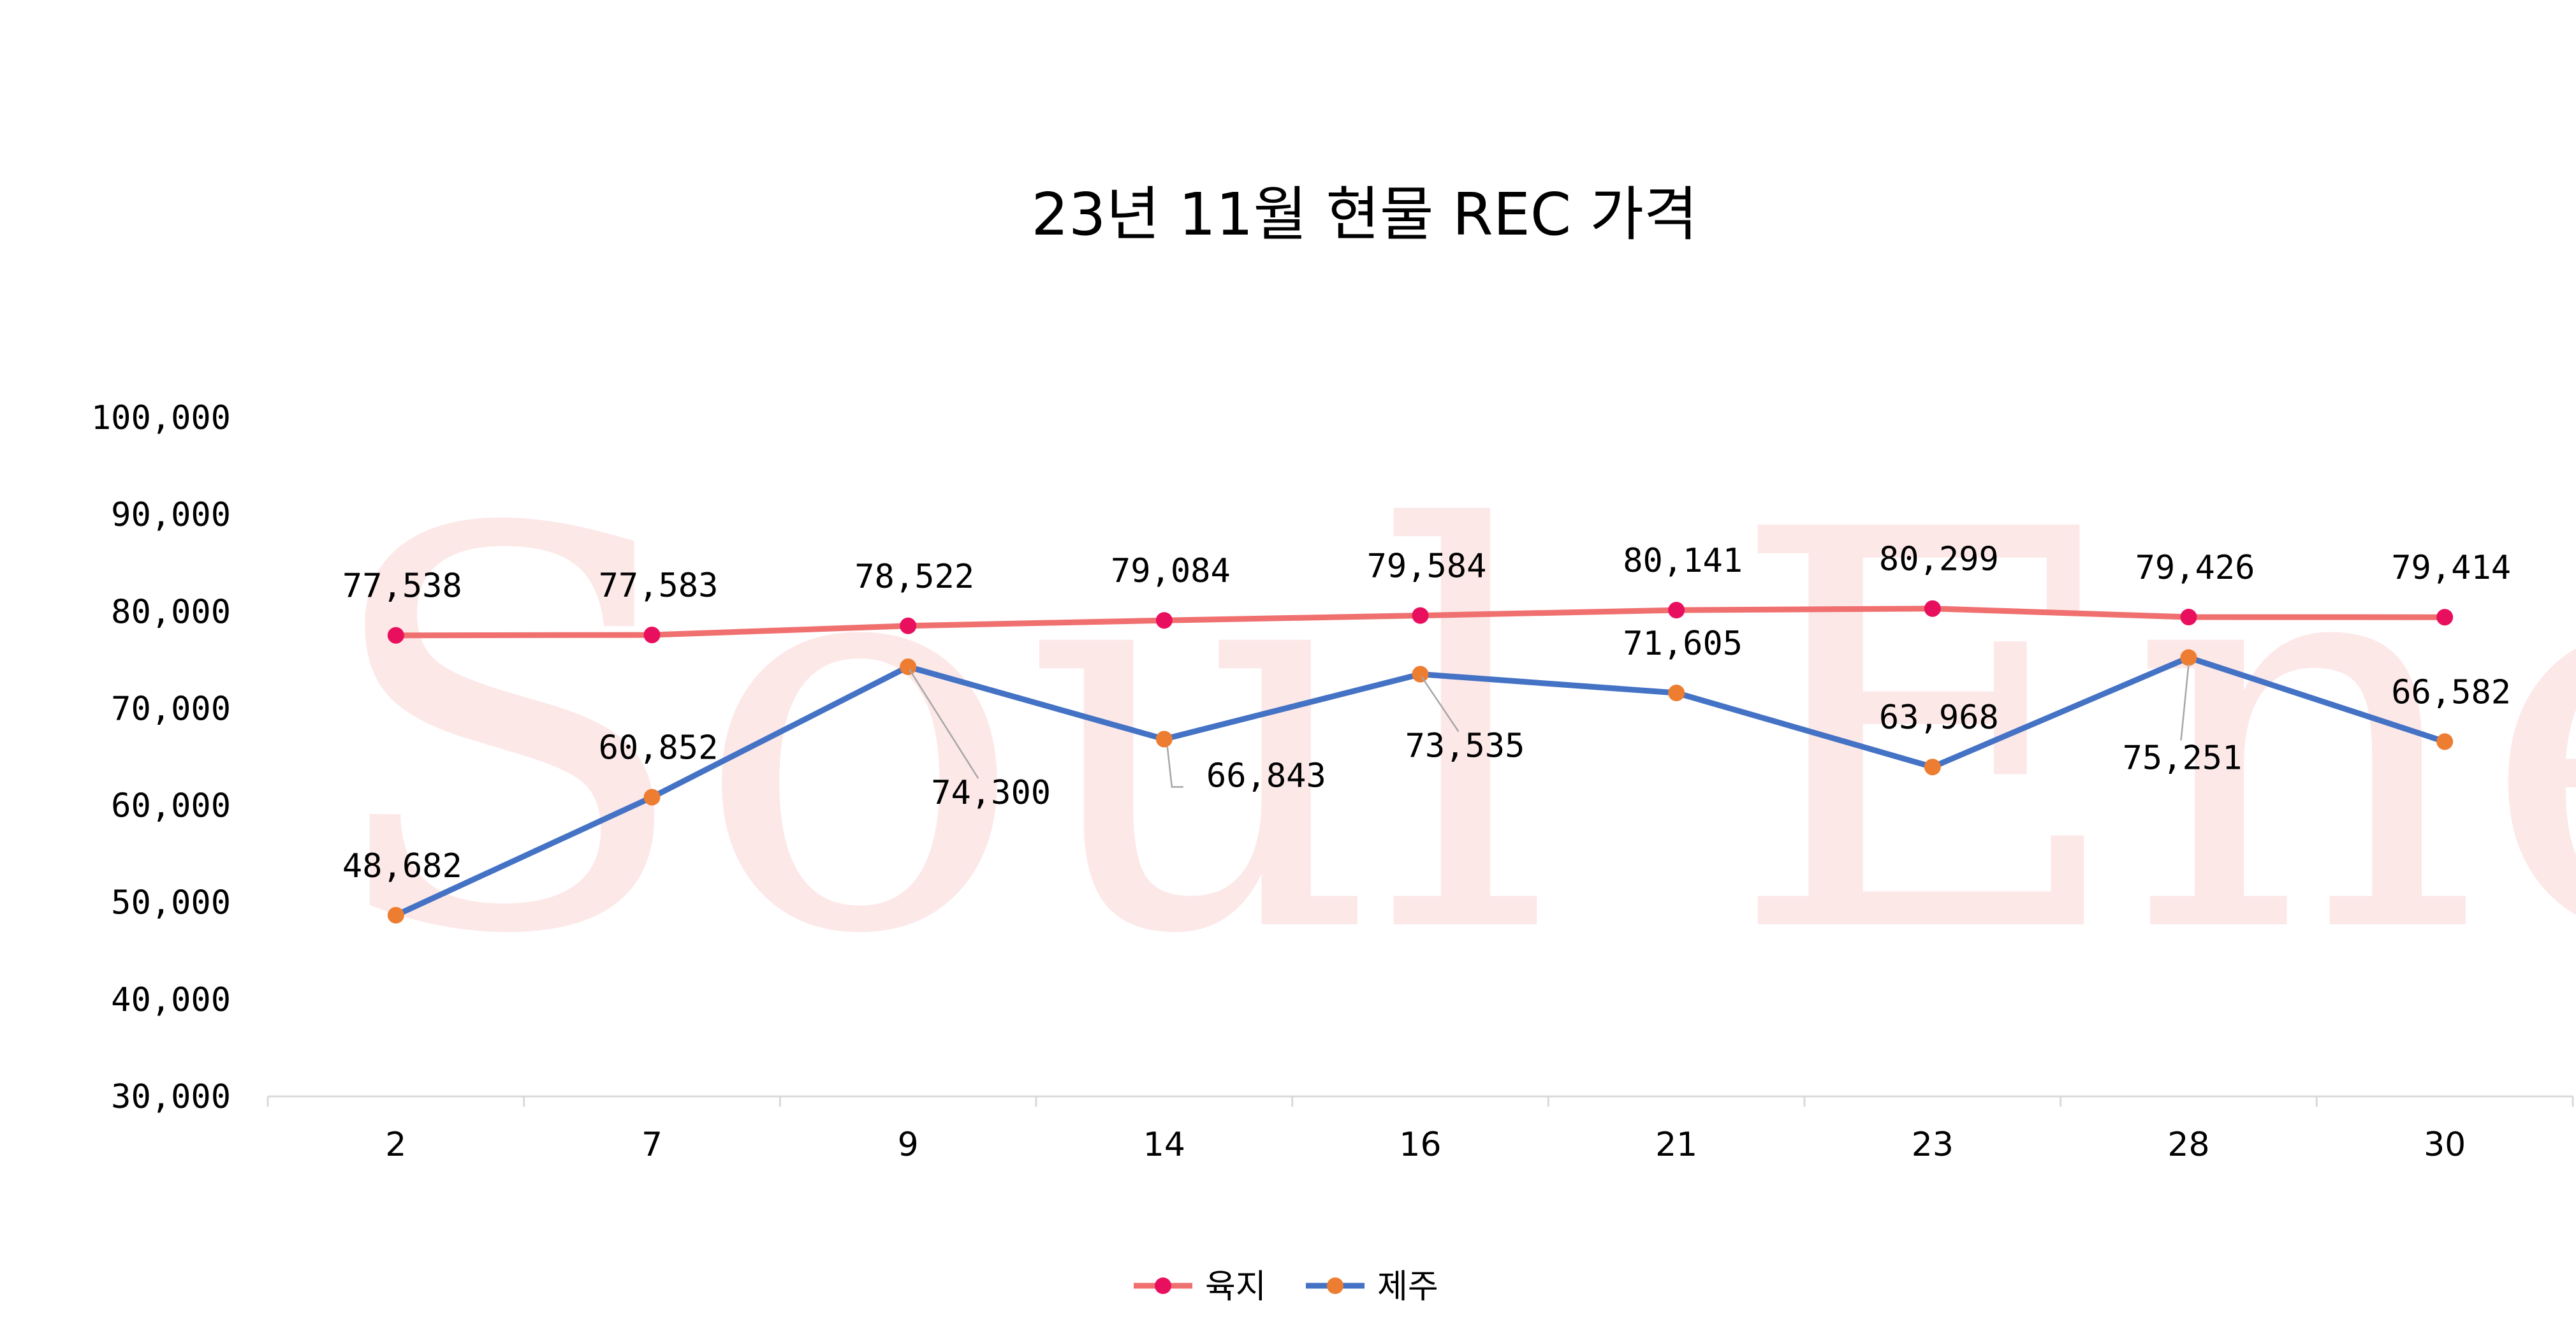 The height and width of the screenshot is (1331, 2576). Describe the element at coordinates (1364, 214) in the screenshot. I see `chart-title: 23년 11월 현물 REC 가격` at that location.